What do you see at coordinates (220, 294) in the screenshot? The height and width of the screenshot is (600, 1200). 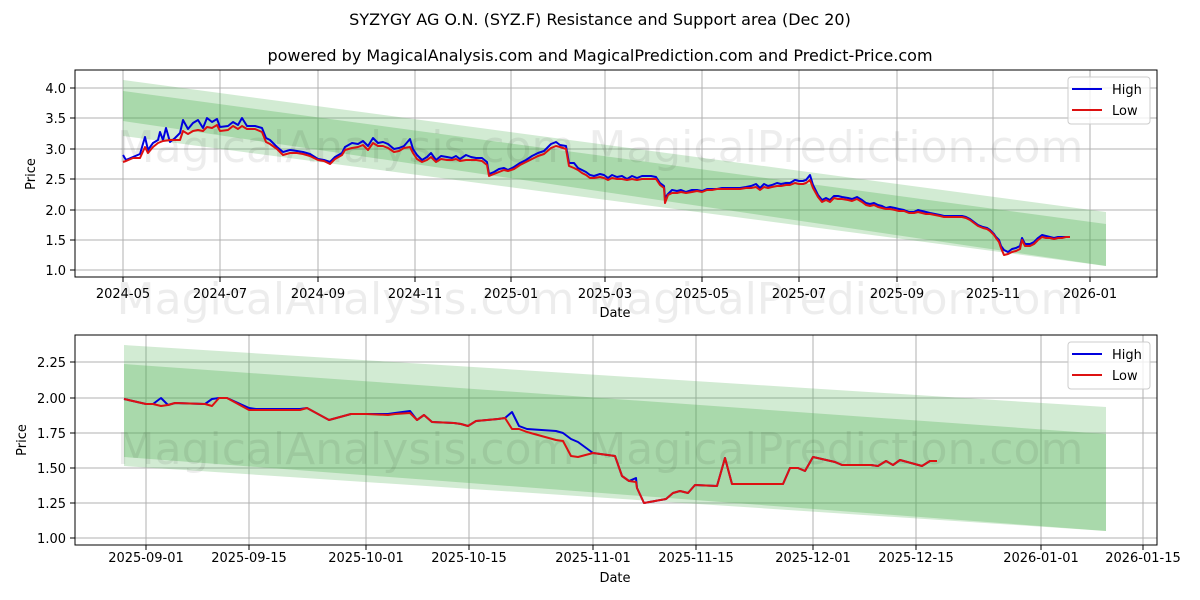 I see `svg-text: 2024-07` at bounding box center [220, 294].